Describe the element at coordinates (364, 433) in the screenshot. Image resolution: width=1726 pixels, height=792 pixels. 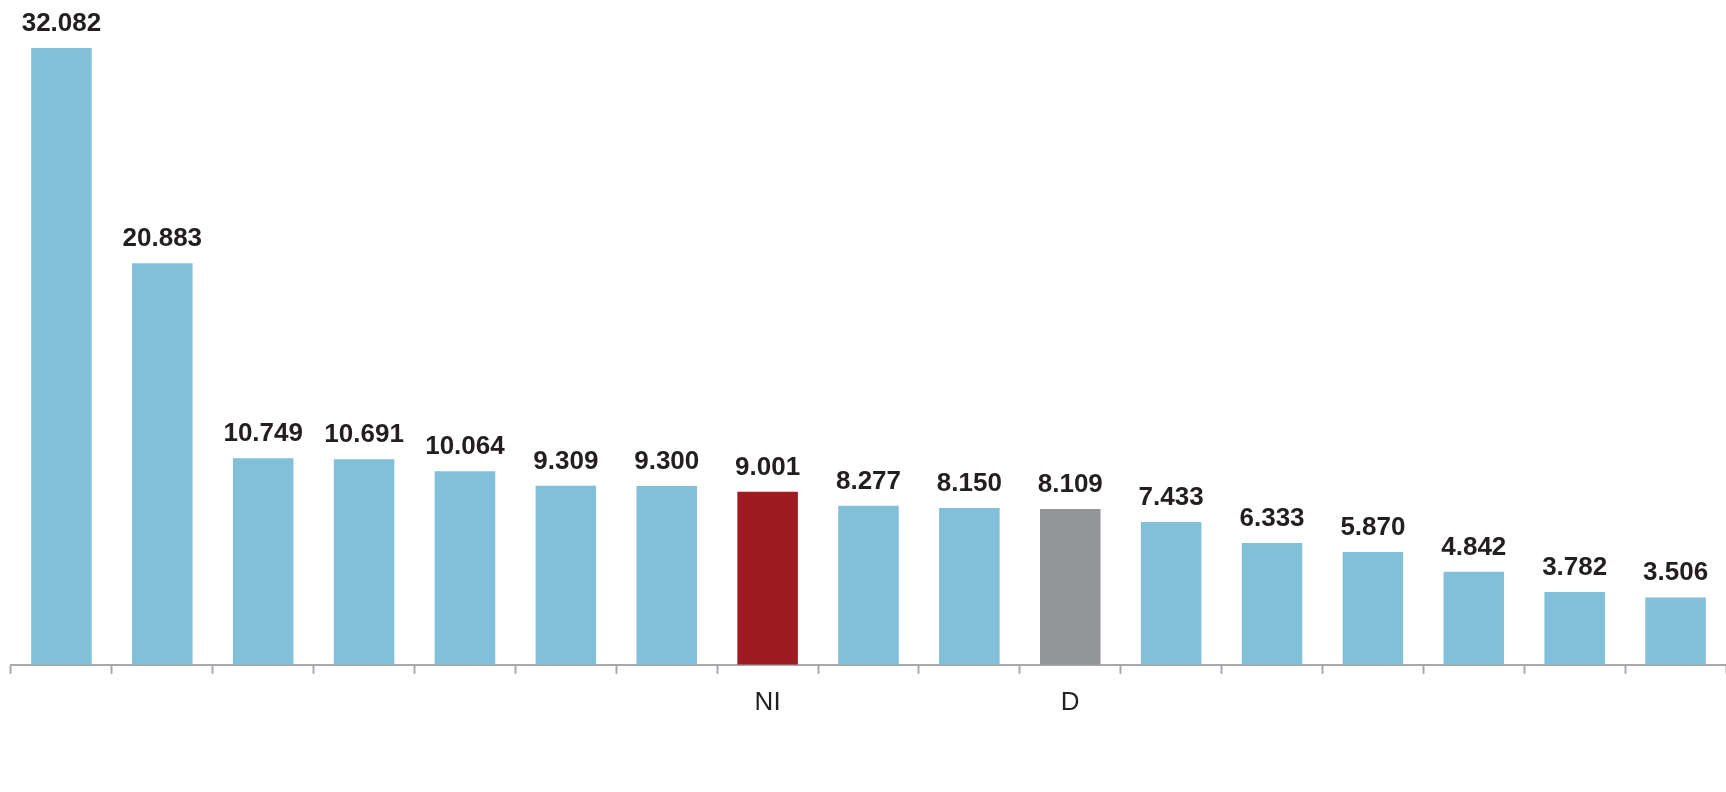
I see `data-label: 10.691` at that location.